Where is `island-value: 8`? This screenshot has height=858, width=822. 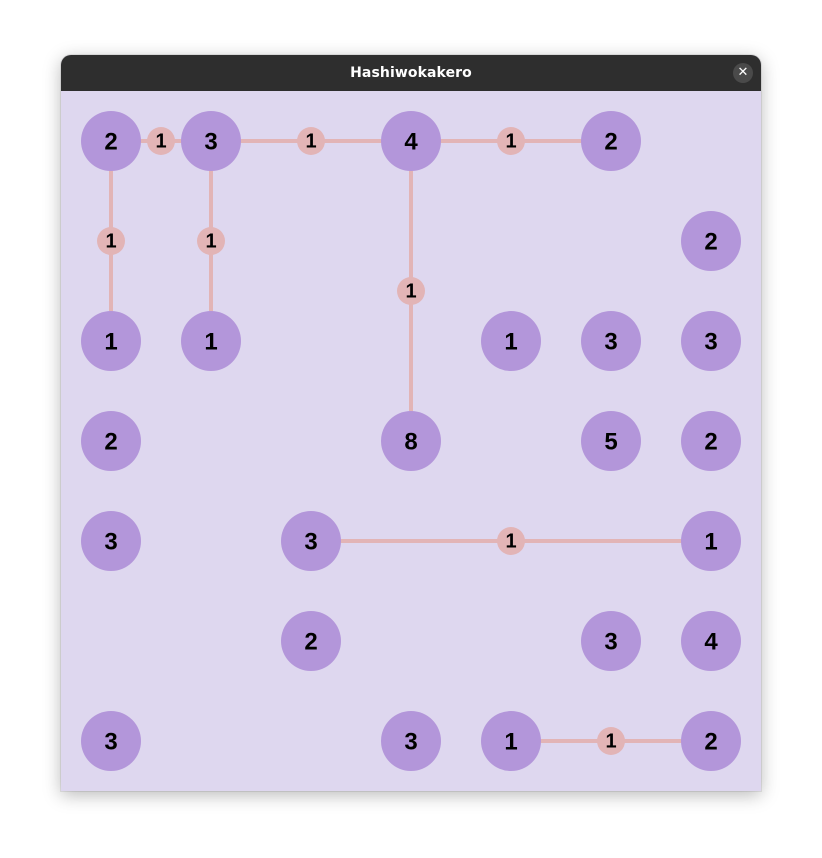
island-value: 8 is located at coordinates (410, 442).